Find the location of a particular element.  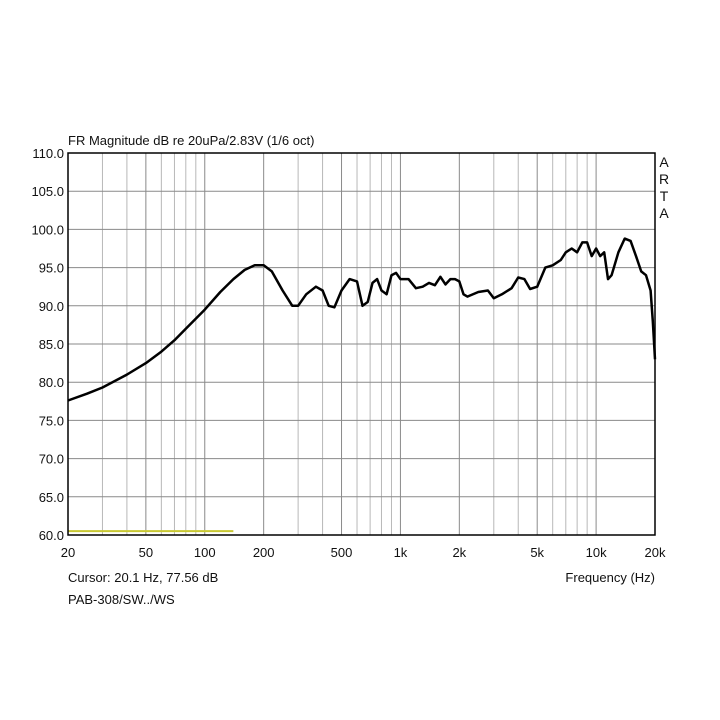

x-tick-label: 50 is located at coordinates (146, 552).